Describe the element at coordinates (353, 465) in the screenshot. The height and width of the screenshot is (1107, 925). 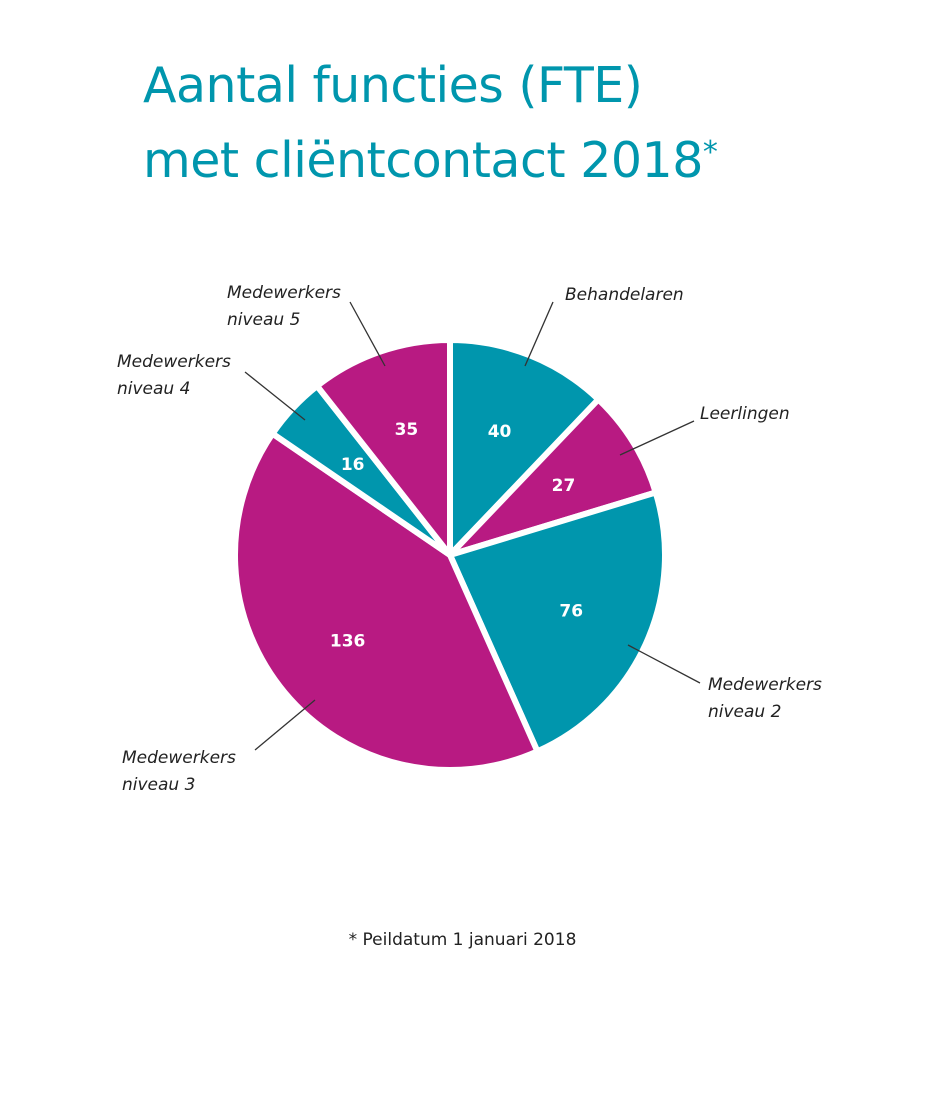
I see `slice-value-label: 16` at that location.